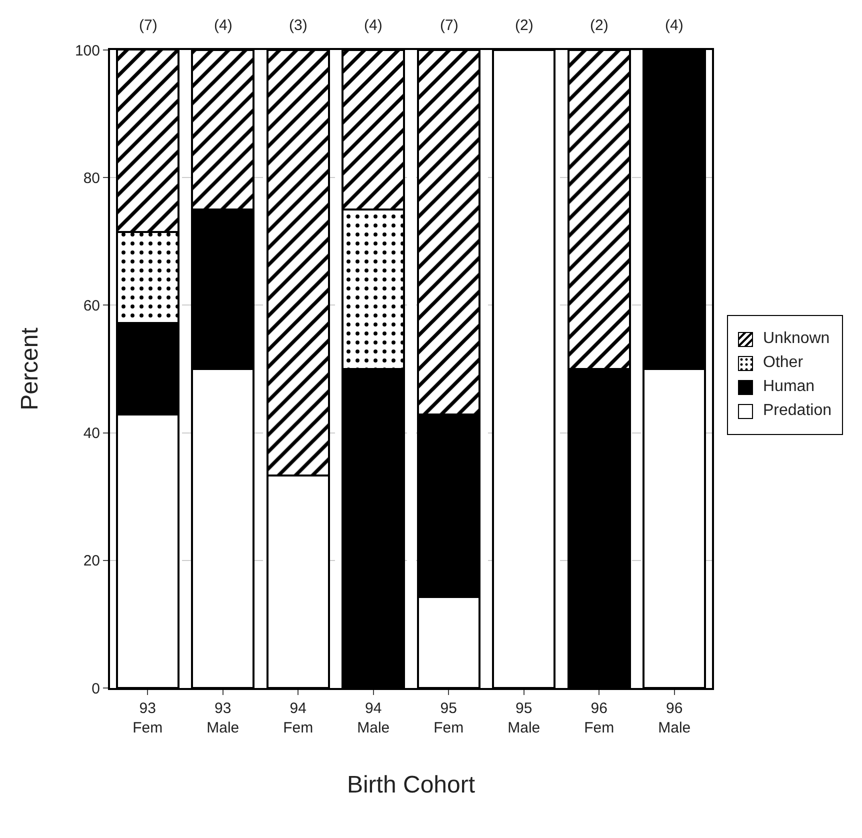 This screenshot has width=862, height=838. What do you see at coordinates (91, 305) in the screenshot?
I see `y-tick-label: 60` at bounding box center [91, 305].